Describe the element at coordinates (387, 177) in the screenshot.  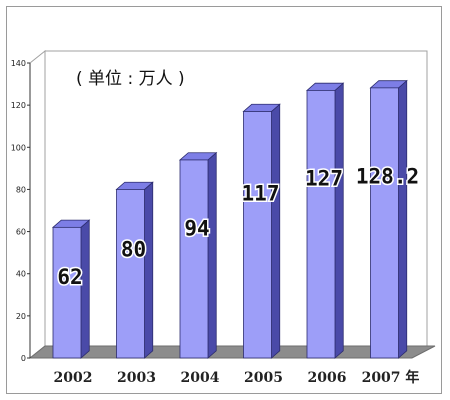
I see `data-label: 128.2` at that location.